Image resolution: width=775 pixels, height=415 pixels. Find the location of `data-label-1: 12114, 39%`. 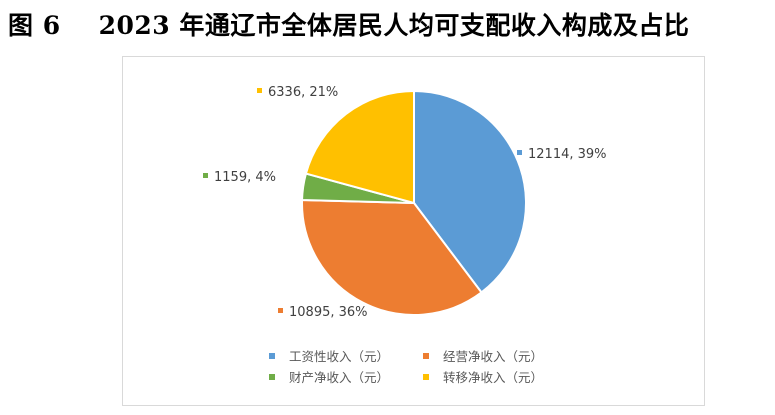

data-label-1: 12114, 39% is located at coordinates (567, 154).